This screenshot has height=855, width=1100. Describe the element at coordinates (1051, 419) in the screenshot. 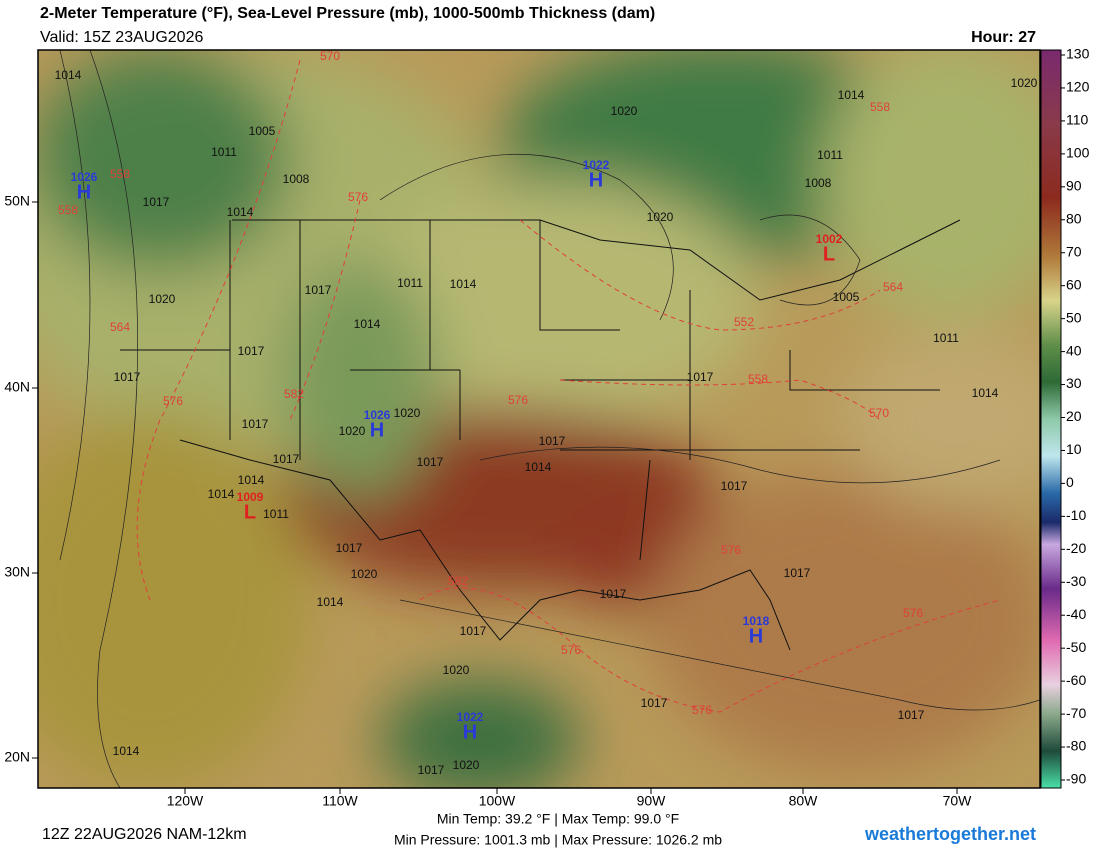

I see `colorbar` at that location.